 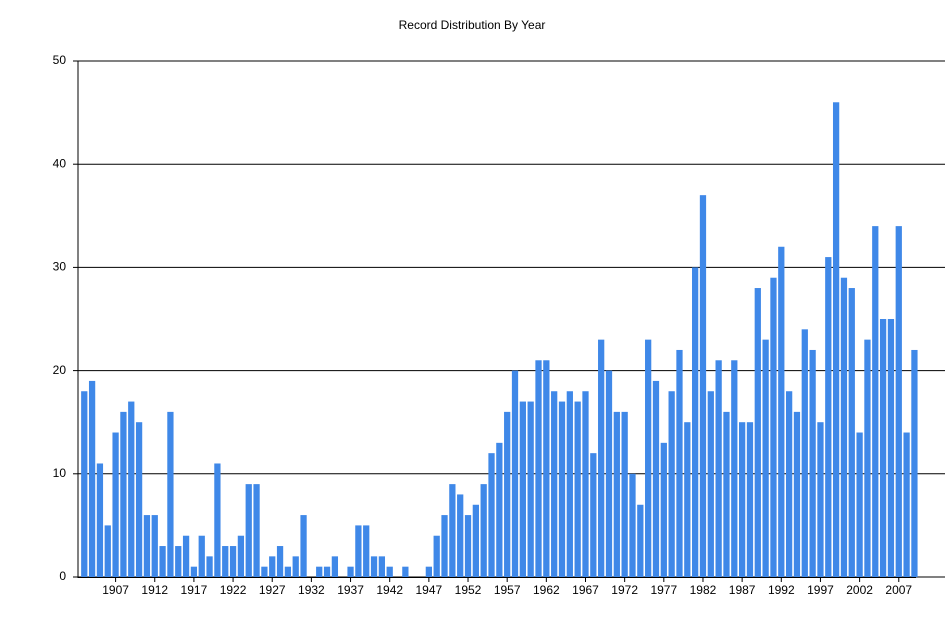 I want to click on x-tick-label: 1912, so click(x=154, y=590).